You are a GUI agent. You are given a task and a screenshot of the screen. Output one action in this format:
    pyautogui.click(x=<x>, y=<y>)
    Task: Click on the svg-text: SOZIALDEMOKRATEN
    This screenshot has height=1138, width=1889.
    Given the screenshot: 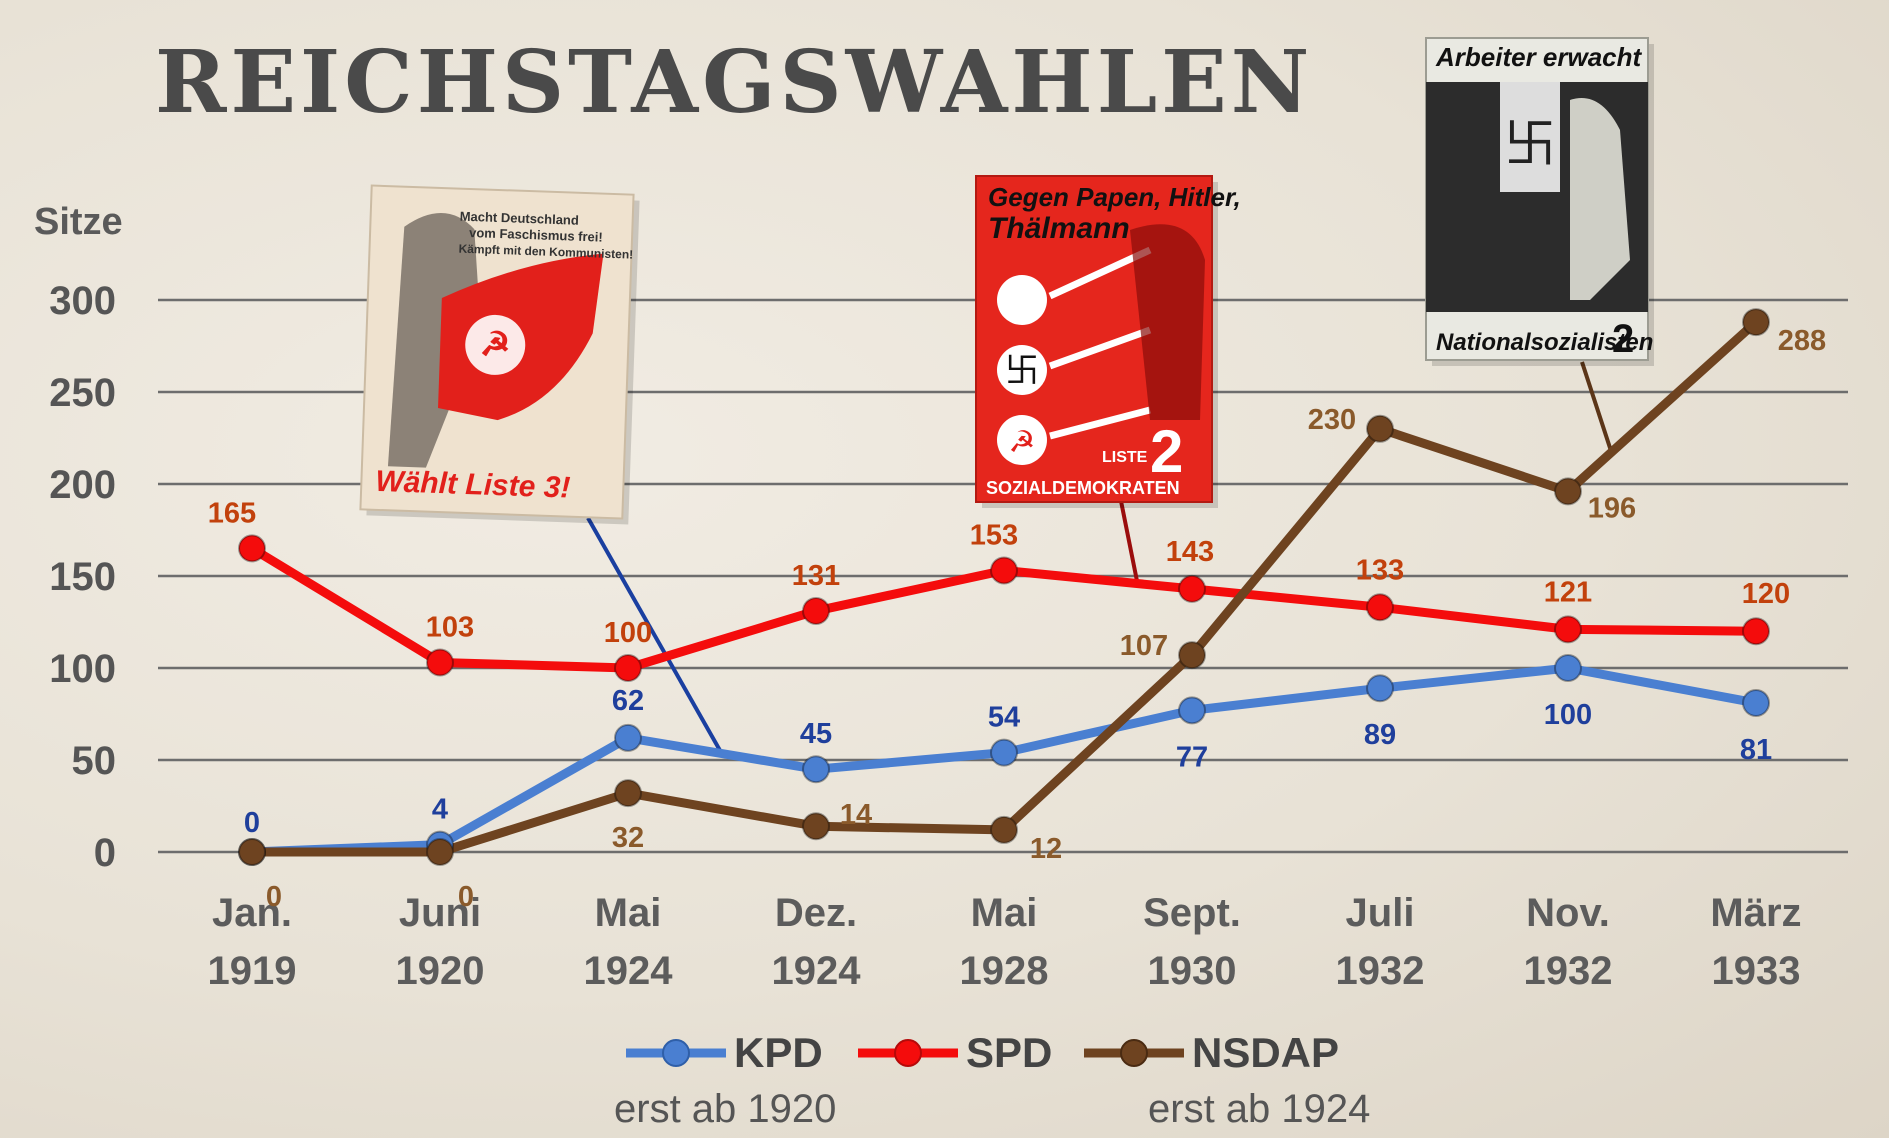 What is the action you would take?
    pyautogui.click(x=1083, y=488)
    